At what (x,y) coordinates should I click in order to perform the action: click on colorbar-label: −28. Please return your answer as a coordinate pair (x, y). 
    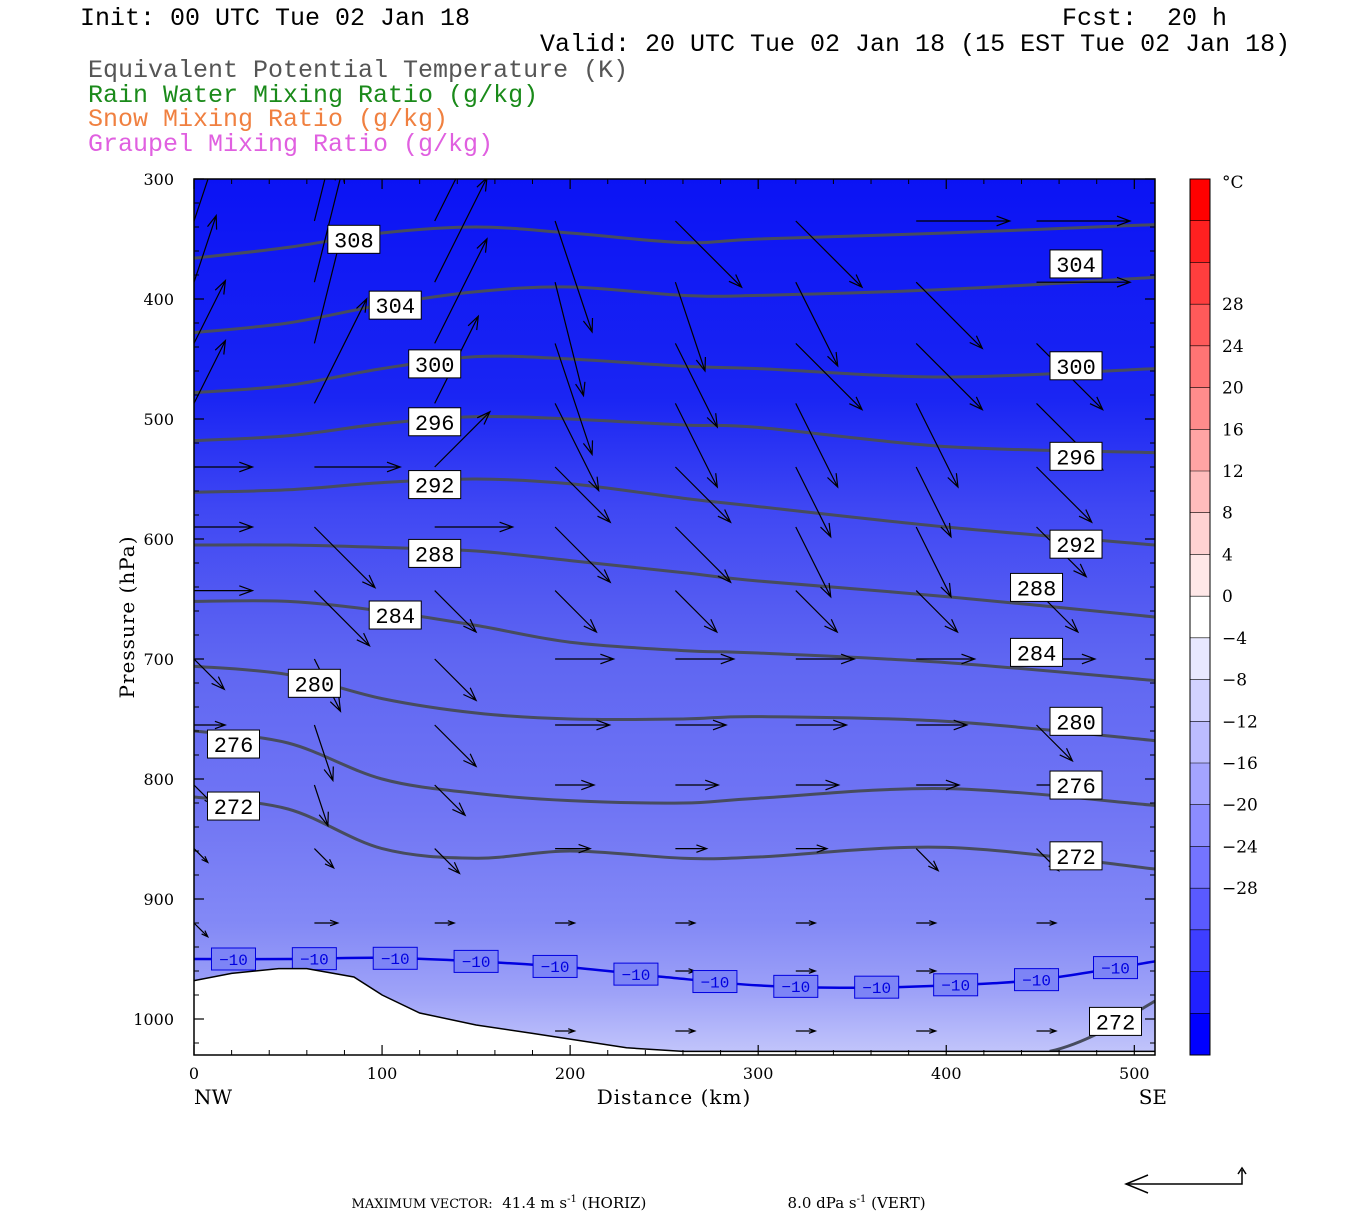
    Looking at the image, I should click on (1240, 889).